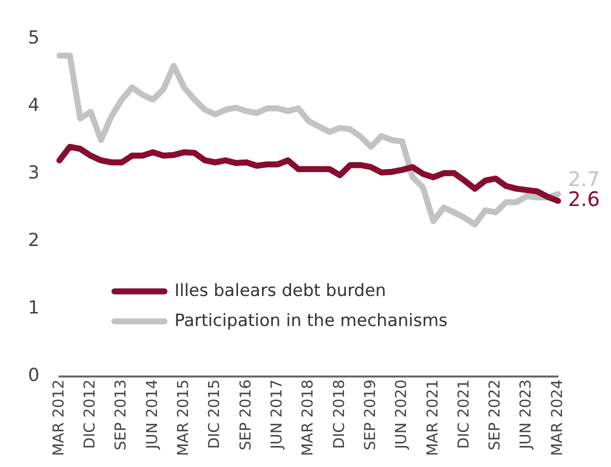 This screenshot has height=467, width=611. What do you see at coordinates (34, 375) in the screenshot?
I see `y-tick-label: 0` at bounding box center [34, 375].